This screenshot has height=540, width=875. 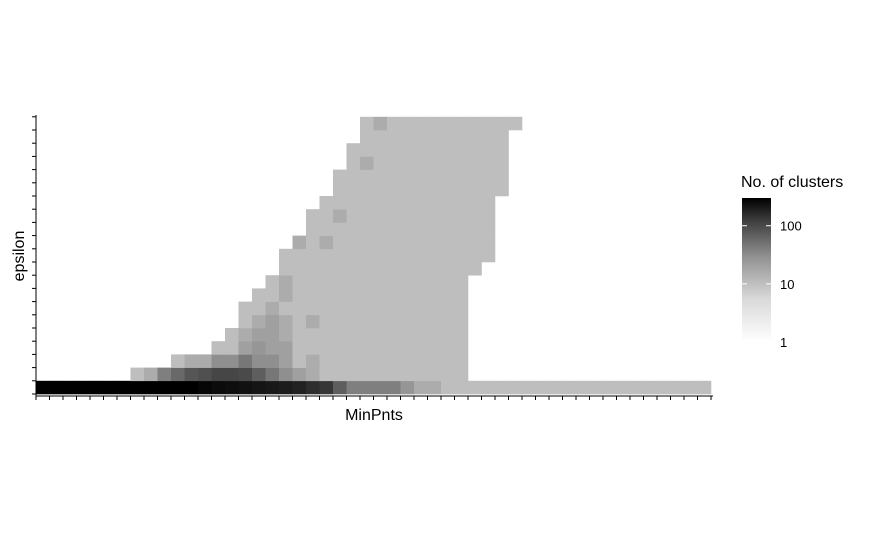 I want to click on x-ticks, so click(x=373, y=398).